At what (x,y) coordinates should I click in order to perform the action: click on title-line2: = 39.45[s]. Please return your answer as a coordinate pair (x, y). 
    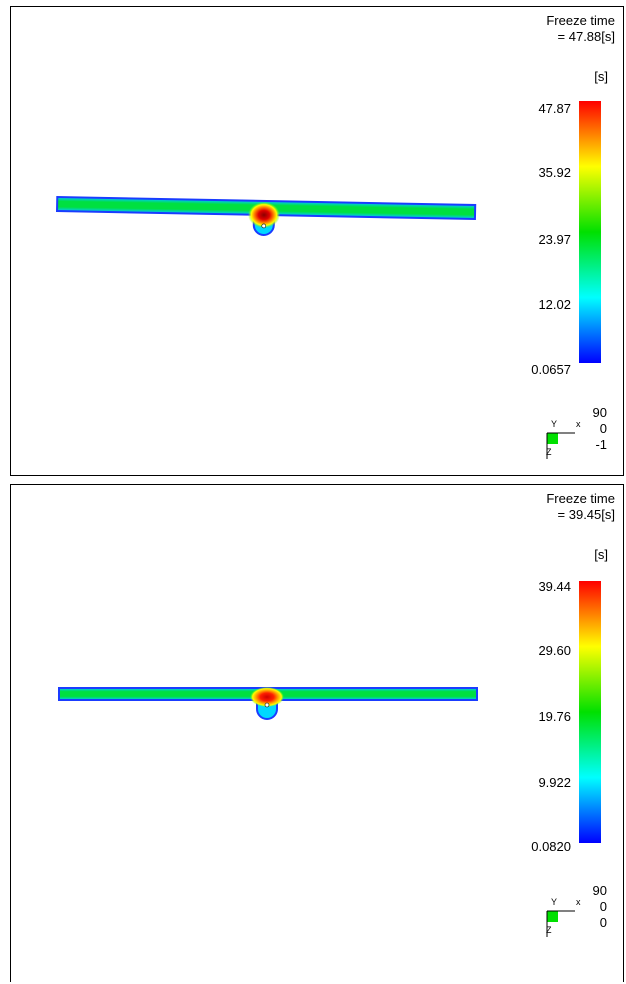
    Looking at the image, I should click on (586, 514).